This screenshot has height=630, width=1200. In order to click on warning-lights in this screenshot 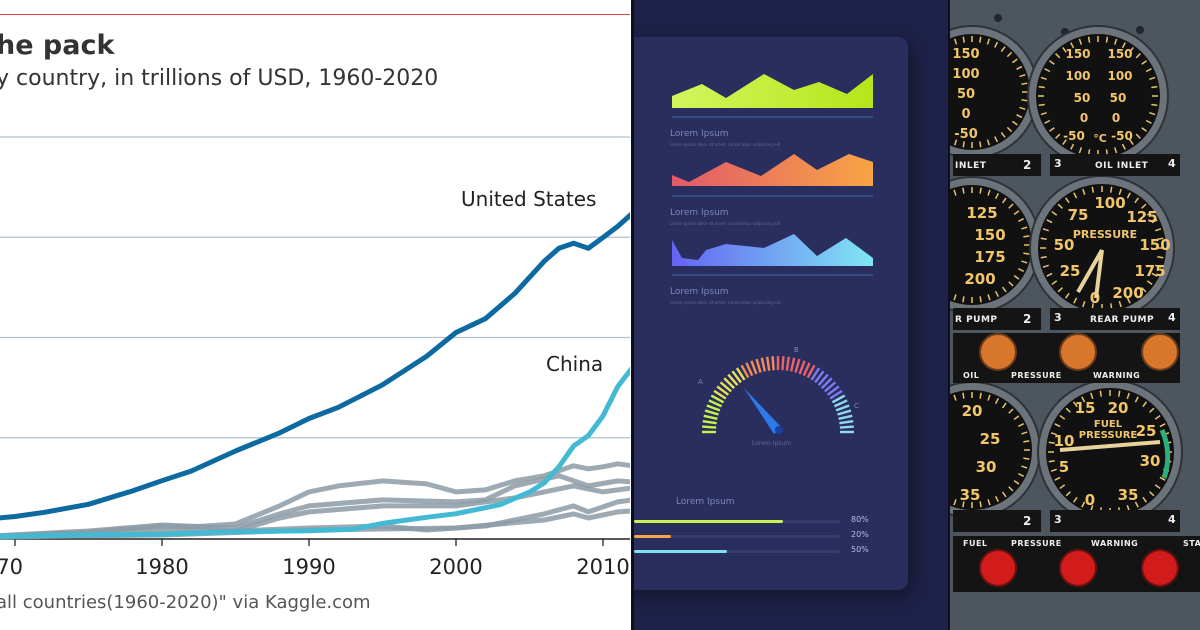, I will do `click(1079, 460)`.